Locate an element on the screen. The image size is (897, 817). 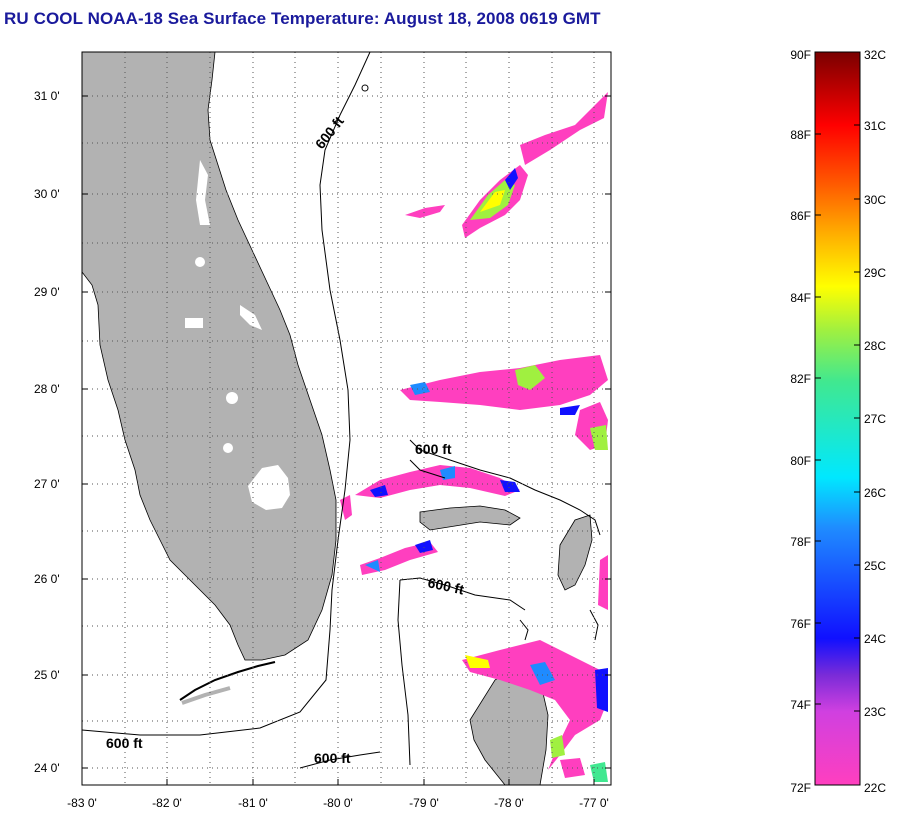
lon-tick-label: -82 0' is located at coordinates (167, 803).